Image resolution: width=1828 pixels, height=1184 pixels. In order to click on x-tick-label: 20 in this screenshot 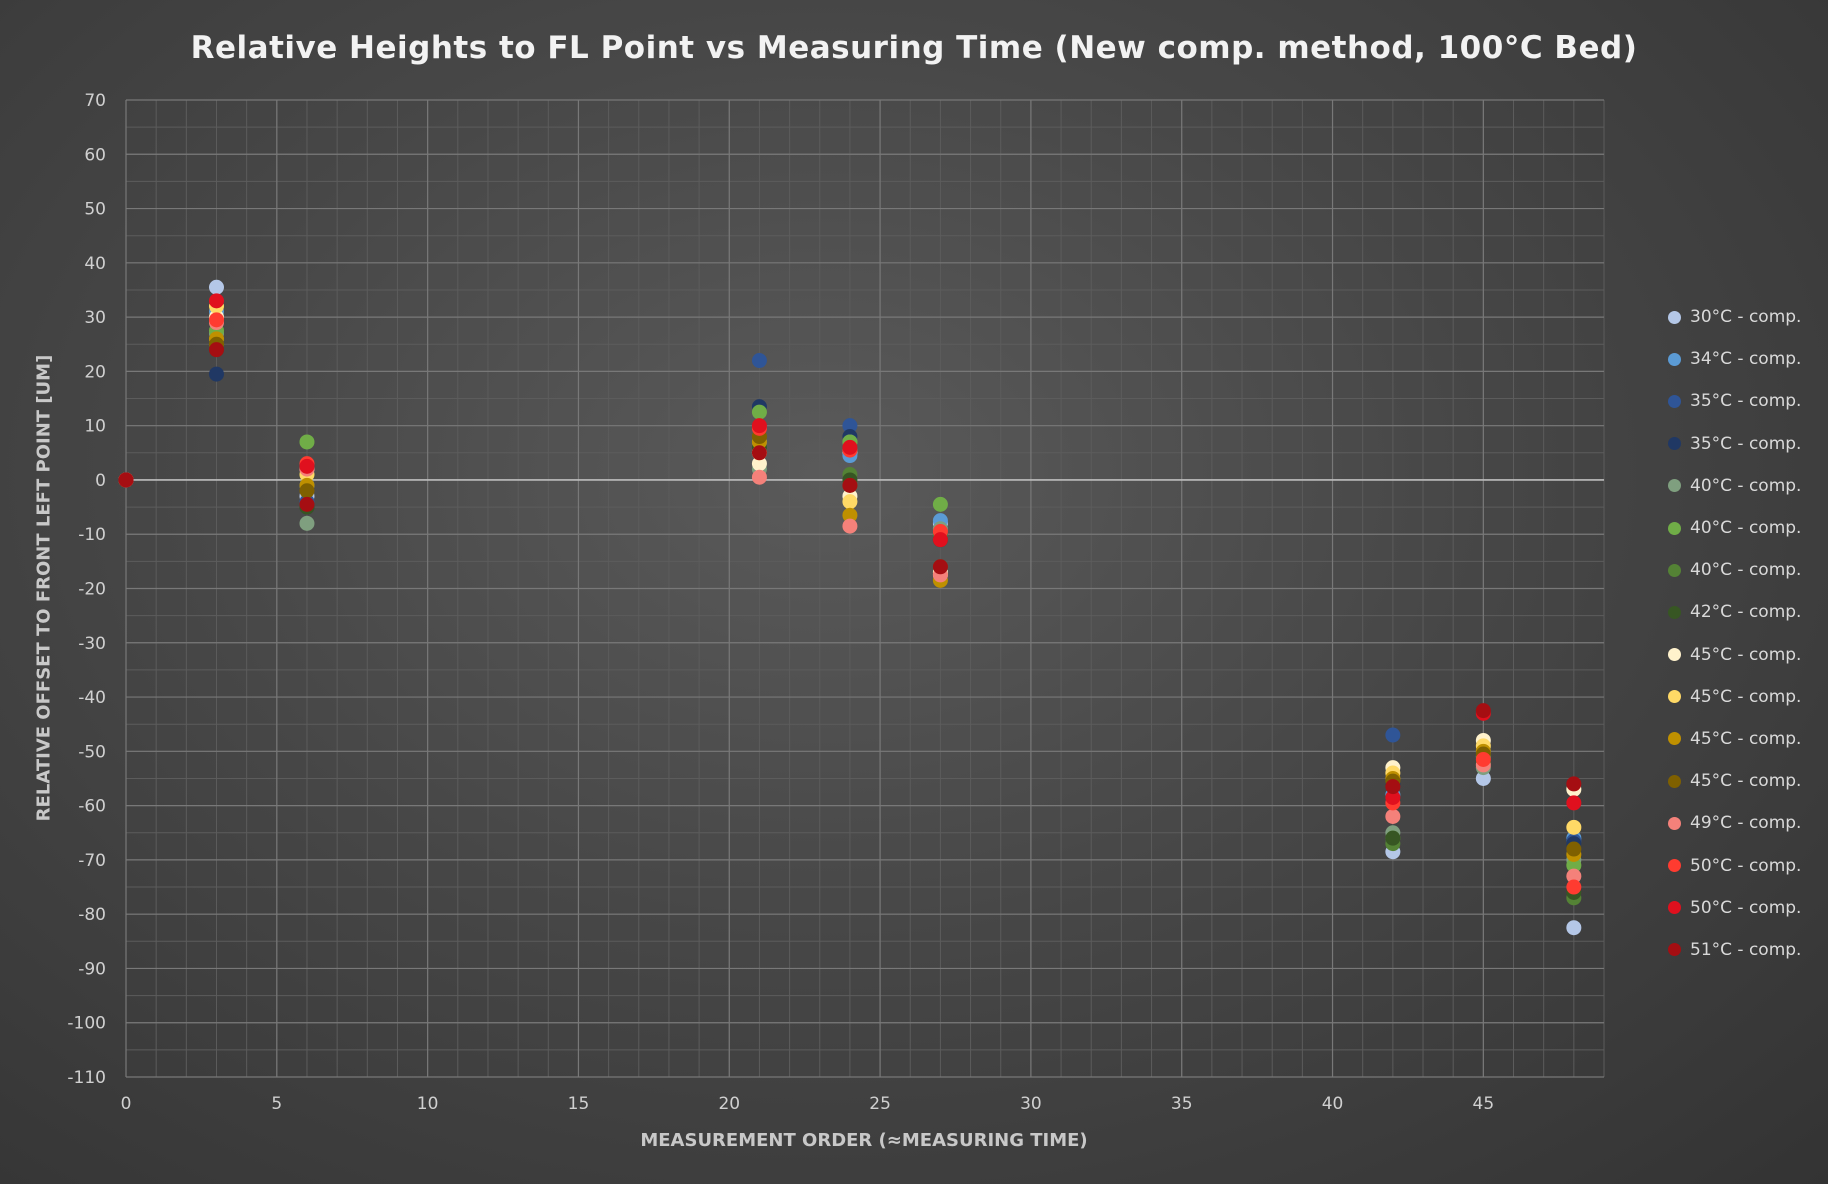, I will do `click(729, 1104)`.